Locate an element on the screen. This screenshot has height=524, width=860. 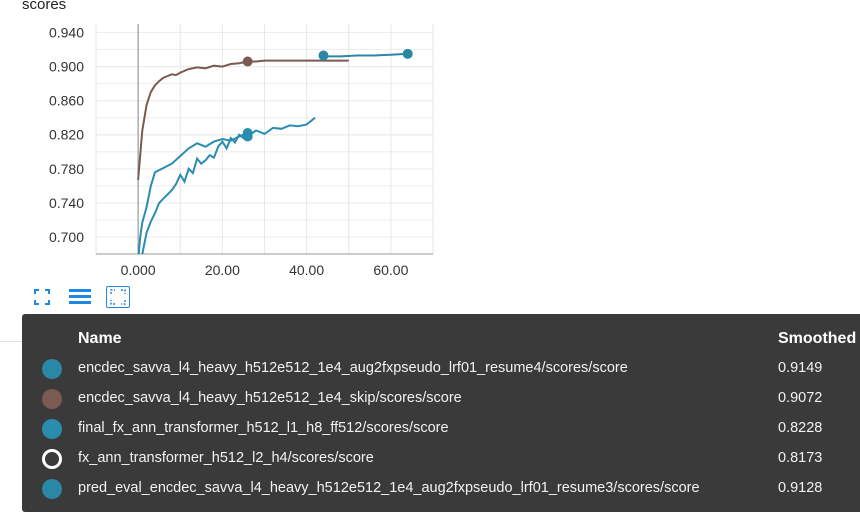
series-lines is located at coordinates (273, 157).